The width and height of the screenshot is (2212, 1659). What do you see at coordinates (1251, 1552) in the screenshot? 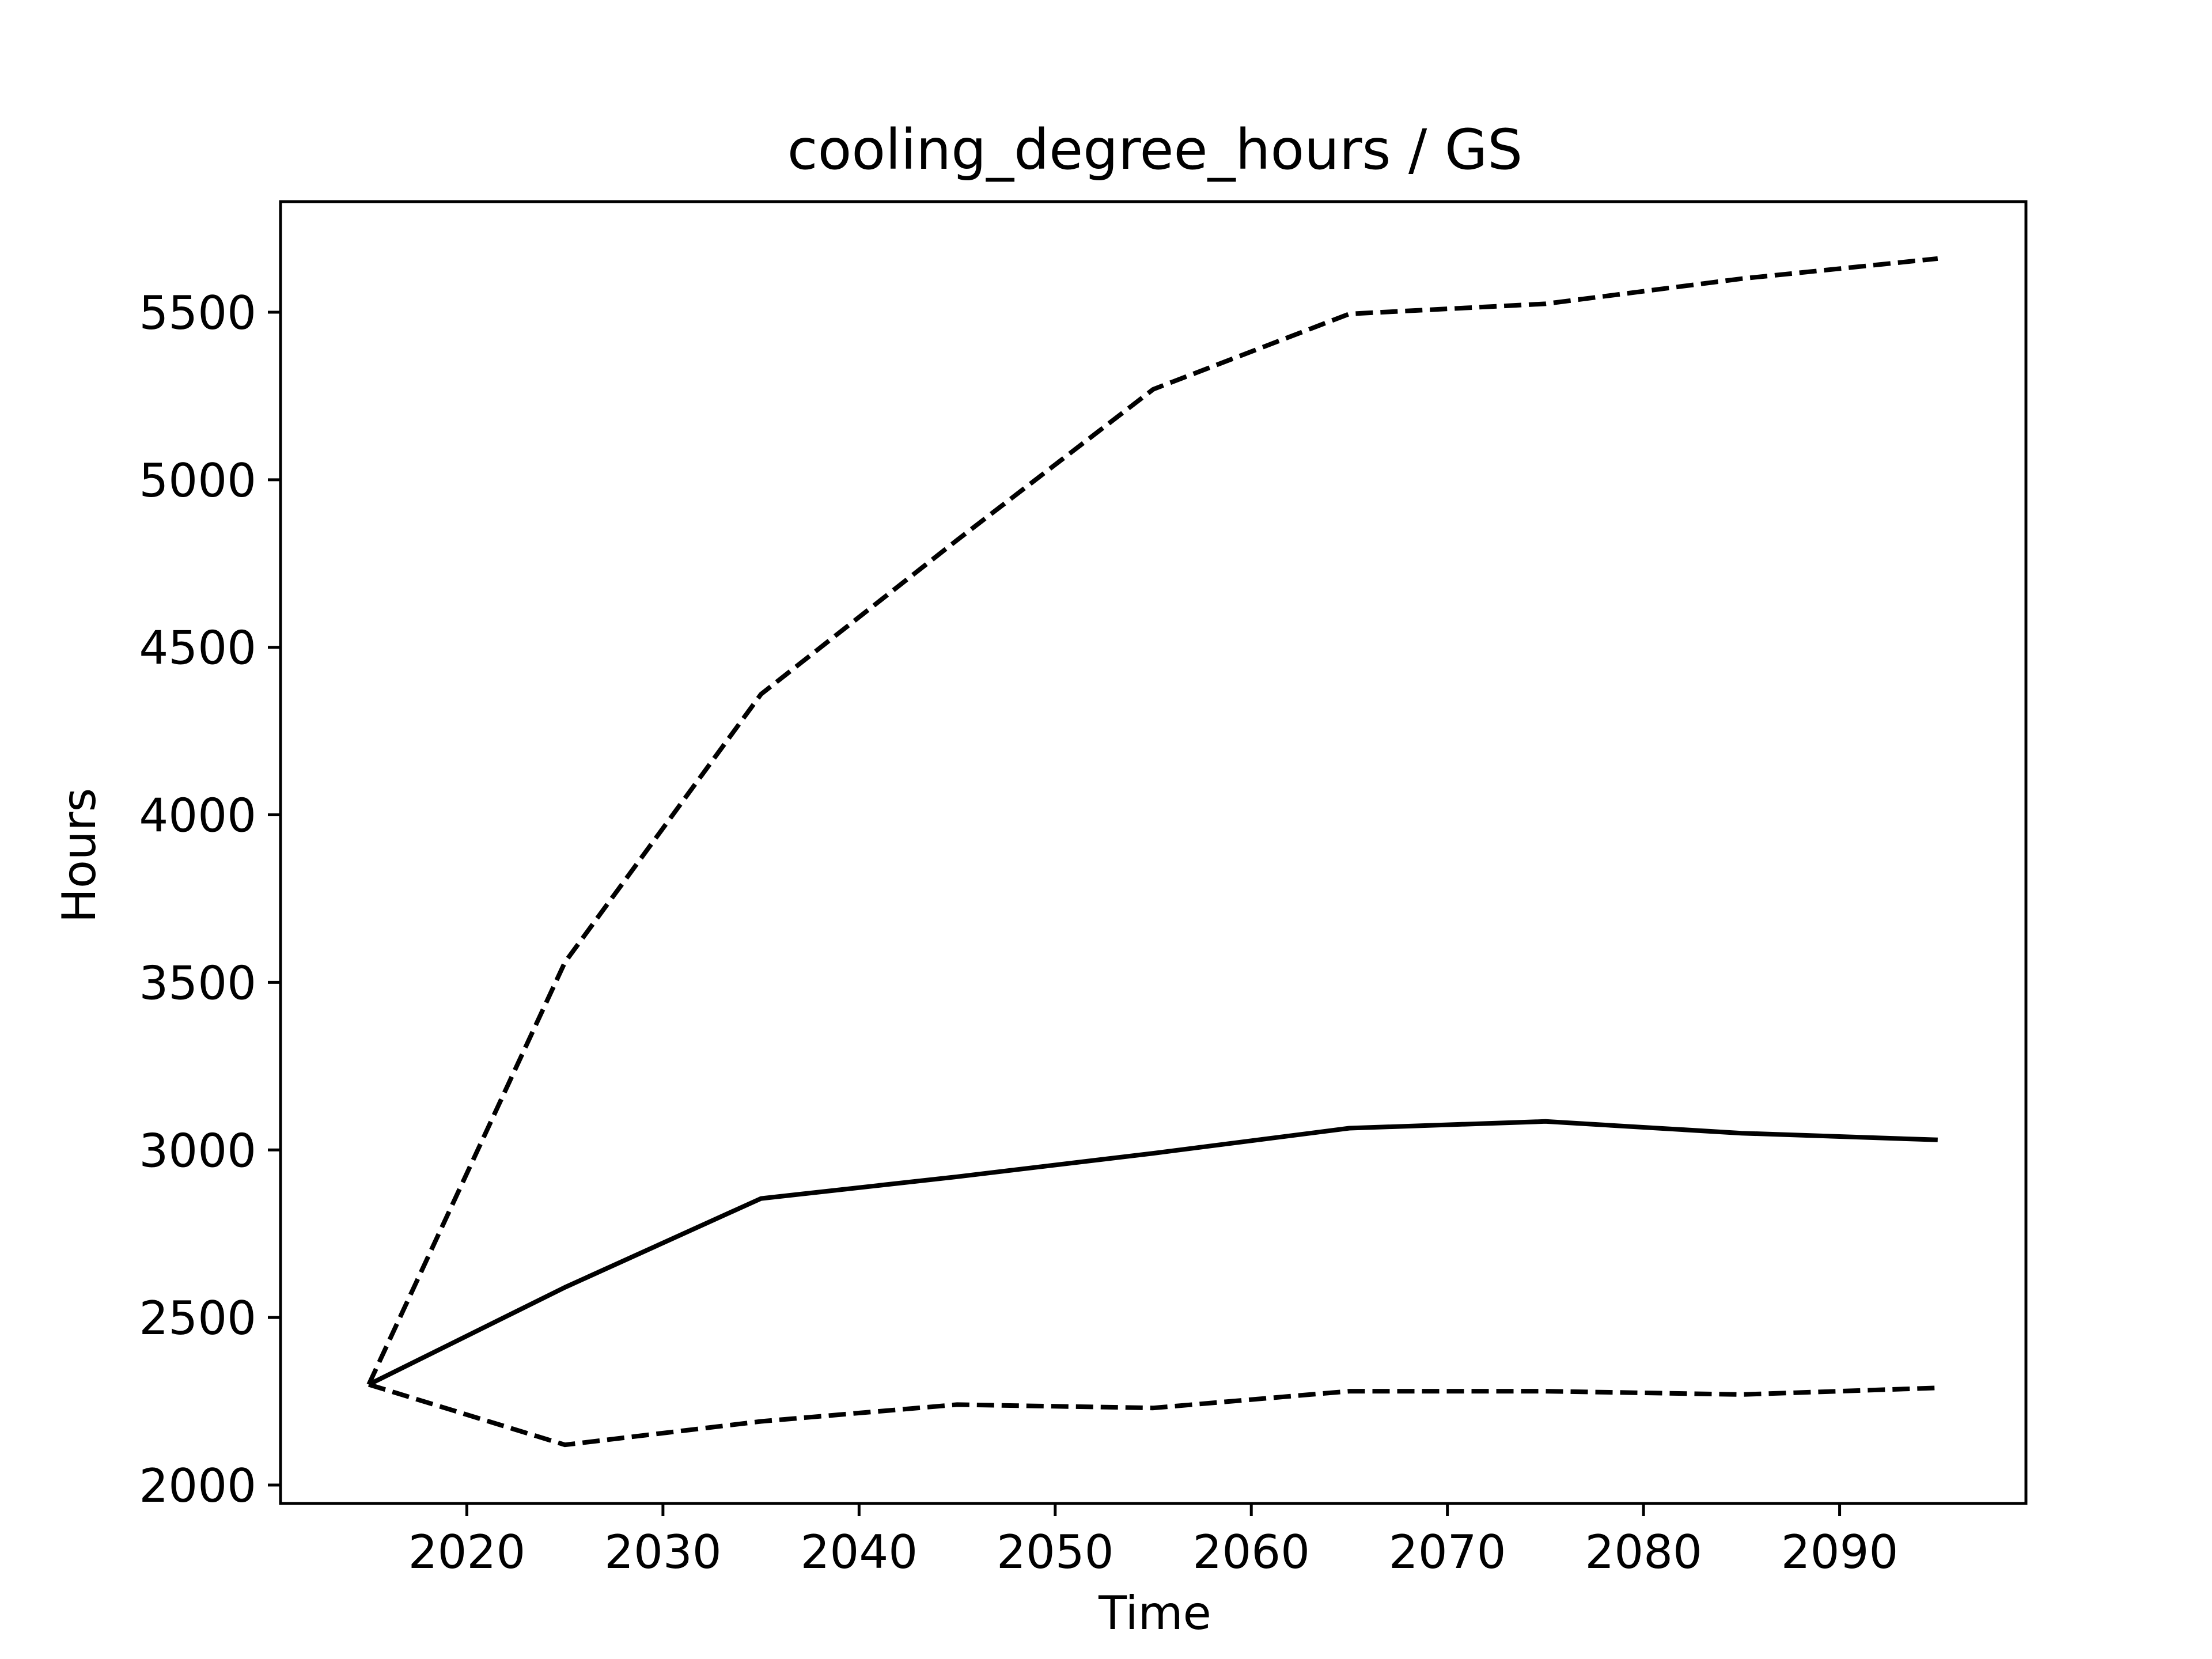
I see `x-tick-label: 2060` at bounding box center [1251, 1552].